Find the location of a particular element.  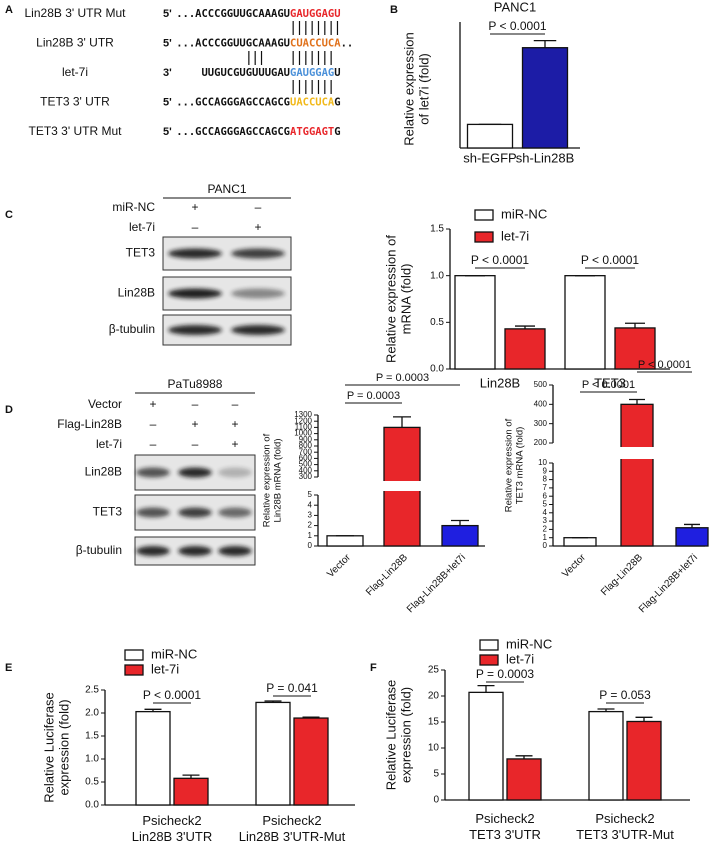

y-tick-label: 200 is located at coordinates (541, 442).